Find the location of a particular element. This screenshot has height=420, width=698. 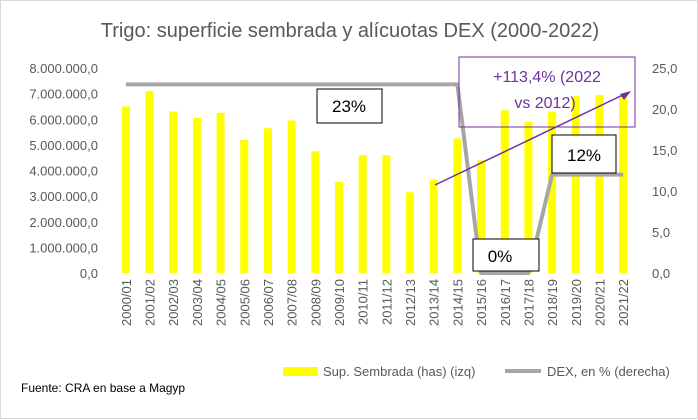

x-tick-label: 2000/01 is located at coordinates (126, 302).